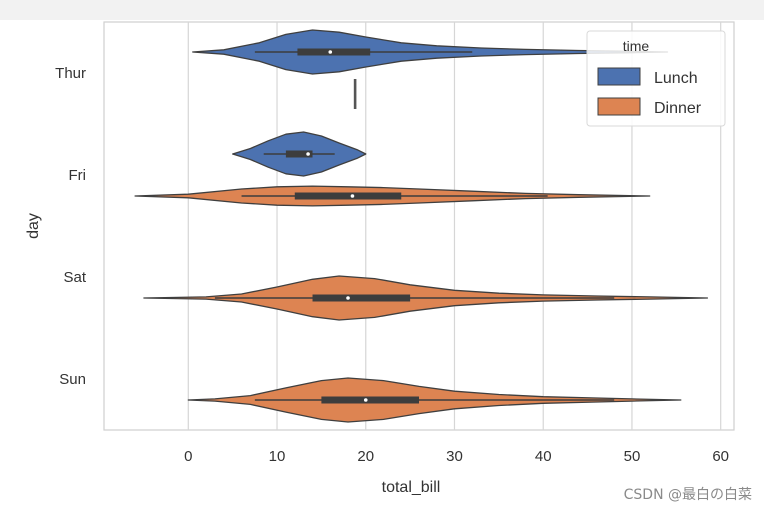  Describe the element at coordinates (619, 76) in the screenshot. I see `legend-swatch-lunch` at that location.